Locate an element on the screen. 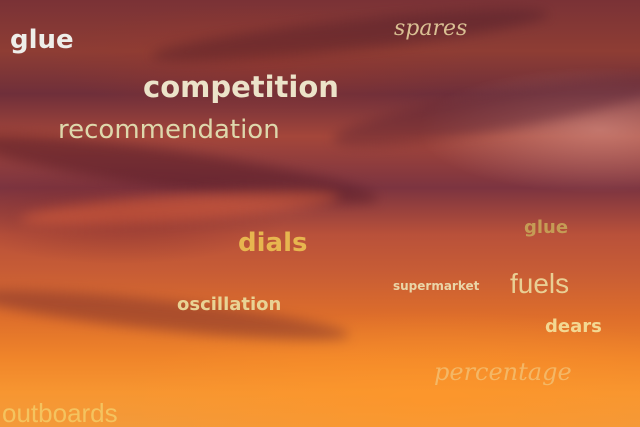  word-supermarket: supermarket is located at coordinates (436, 286).